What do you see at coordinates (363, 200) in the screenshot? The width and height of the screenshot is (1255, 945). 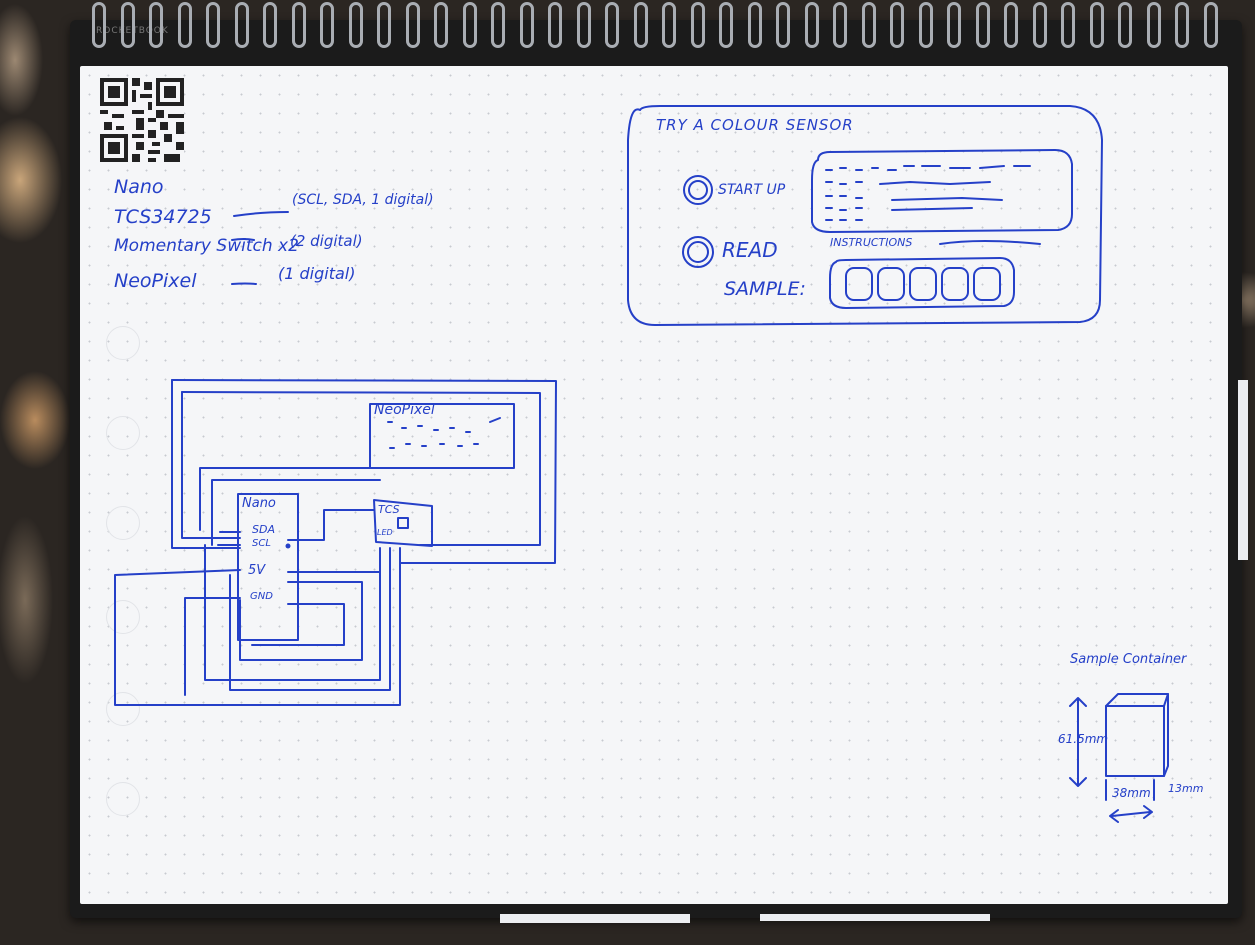 I see `parts-list-note: (SCL, SDA, 1 digital)` at bounding box center [363, 200].